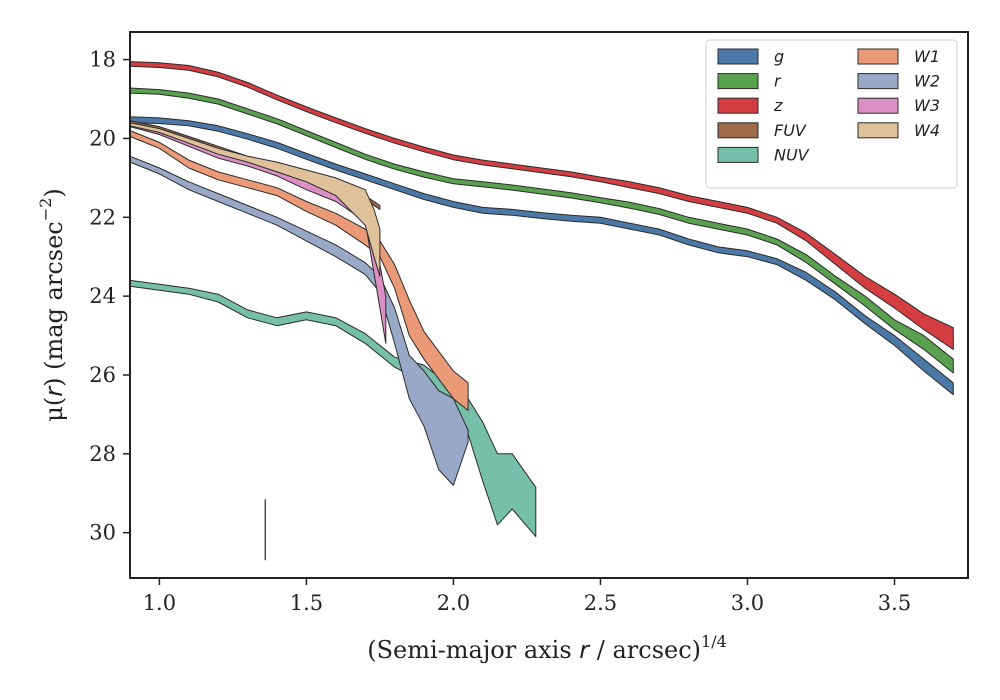  Describe the element at coordinates (894, 603) in the screenshot. I see `x-tick-label: 3.5` at that location.